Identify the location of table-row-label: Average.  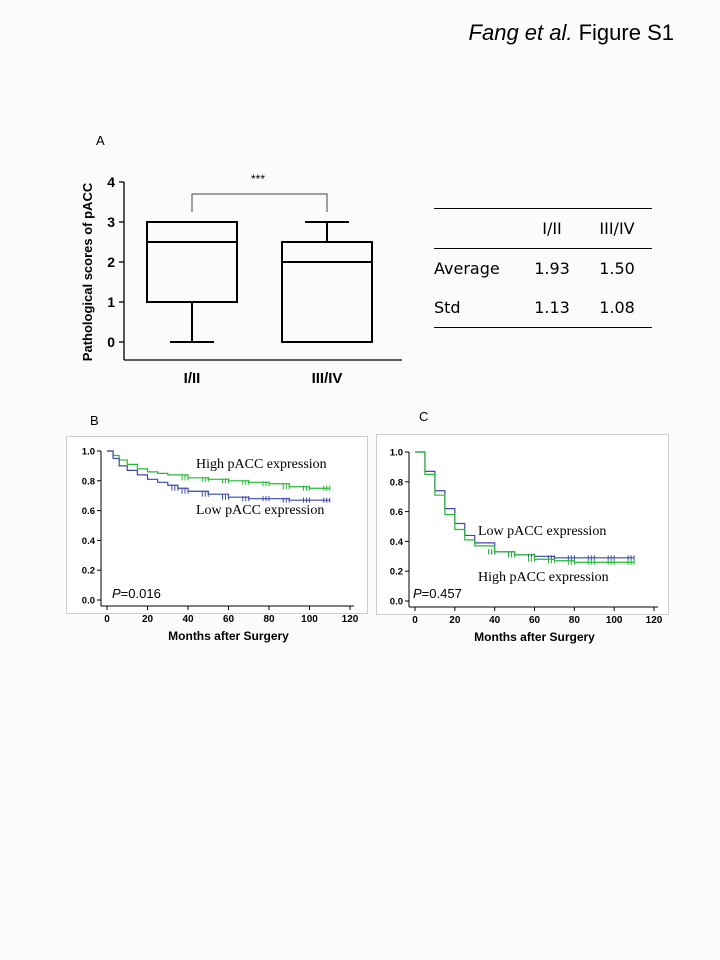
(467, 268).